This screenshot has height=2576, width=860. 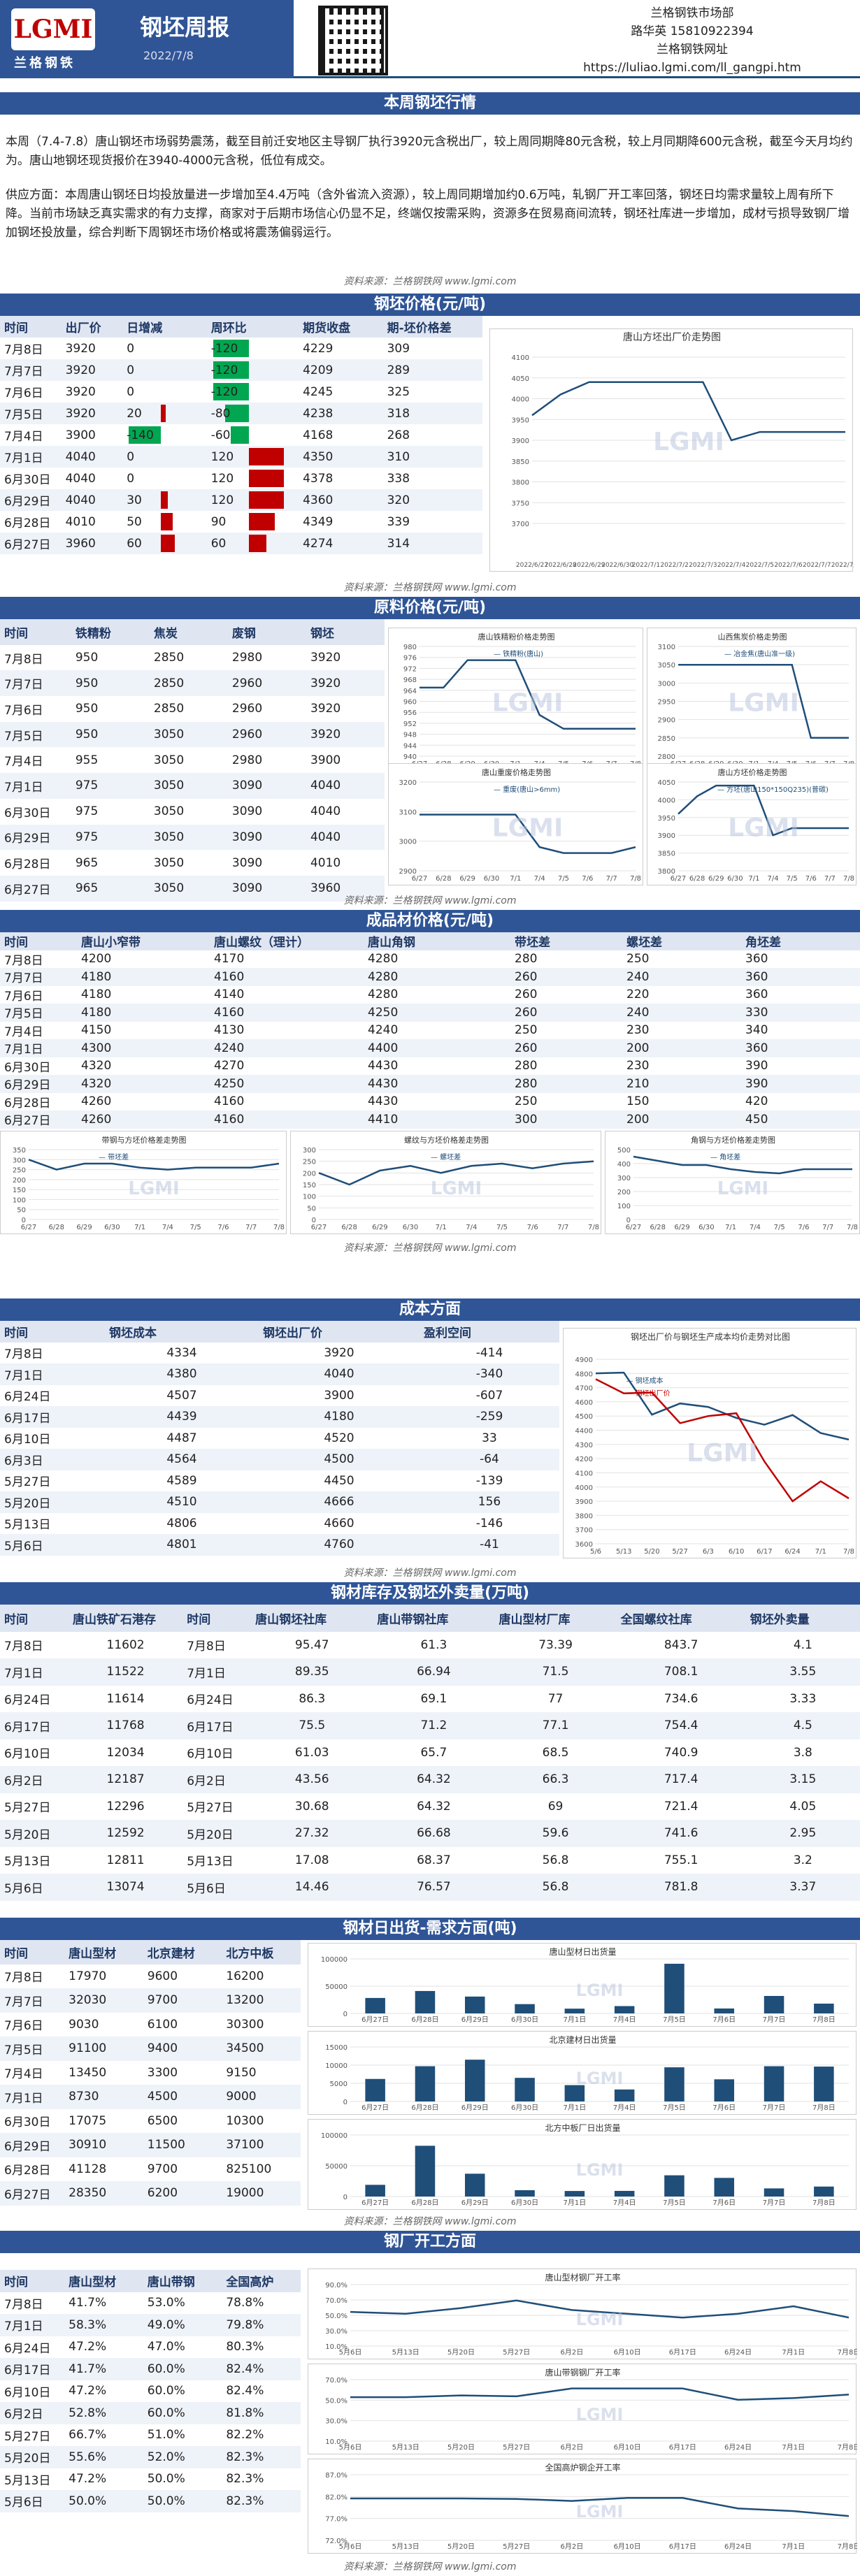 I want to click on column-header: 带坯差, so click(x=566, y=941).